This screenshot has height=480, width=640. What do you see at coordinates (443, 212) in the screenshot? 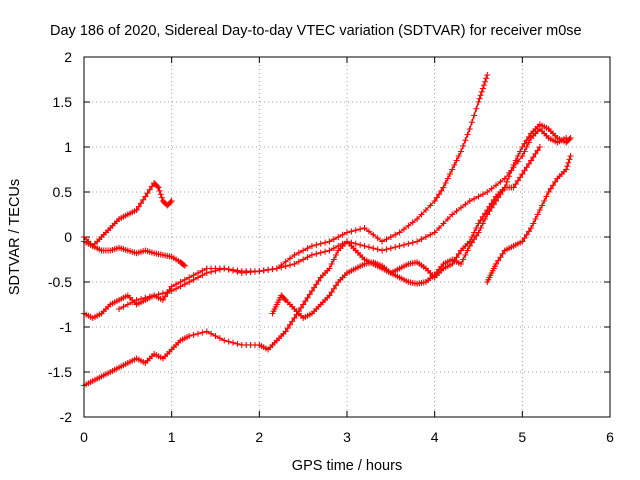
I see `series-line` at bounding box center [443, 212].